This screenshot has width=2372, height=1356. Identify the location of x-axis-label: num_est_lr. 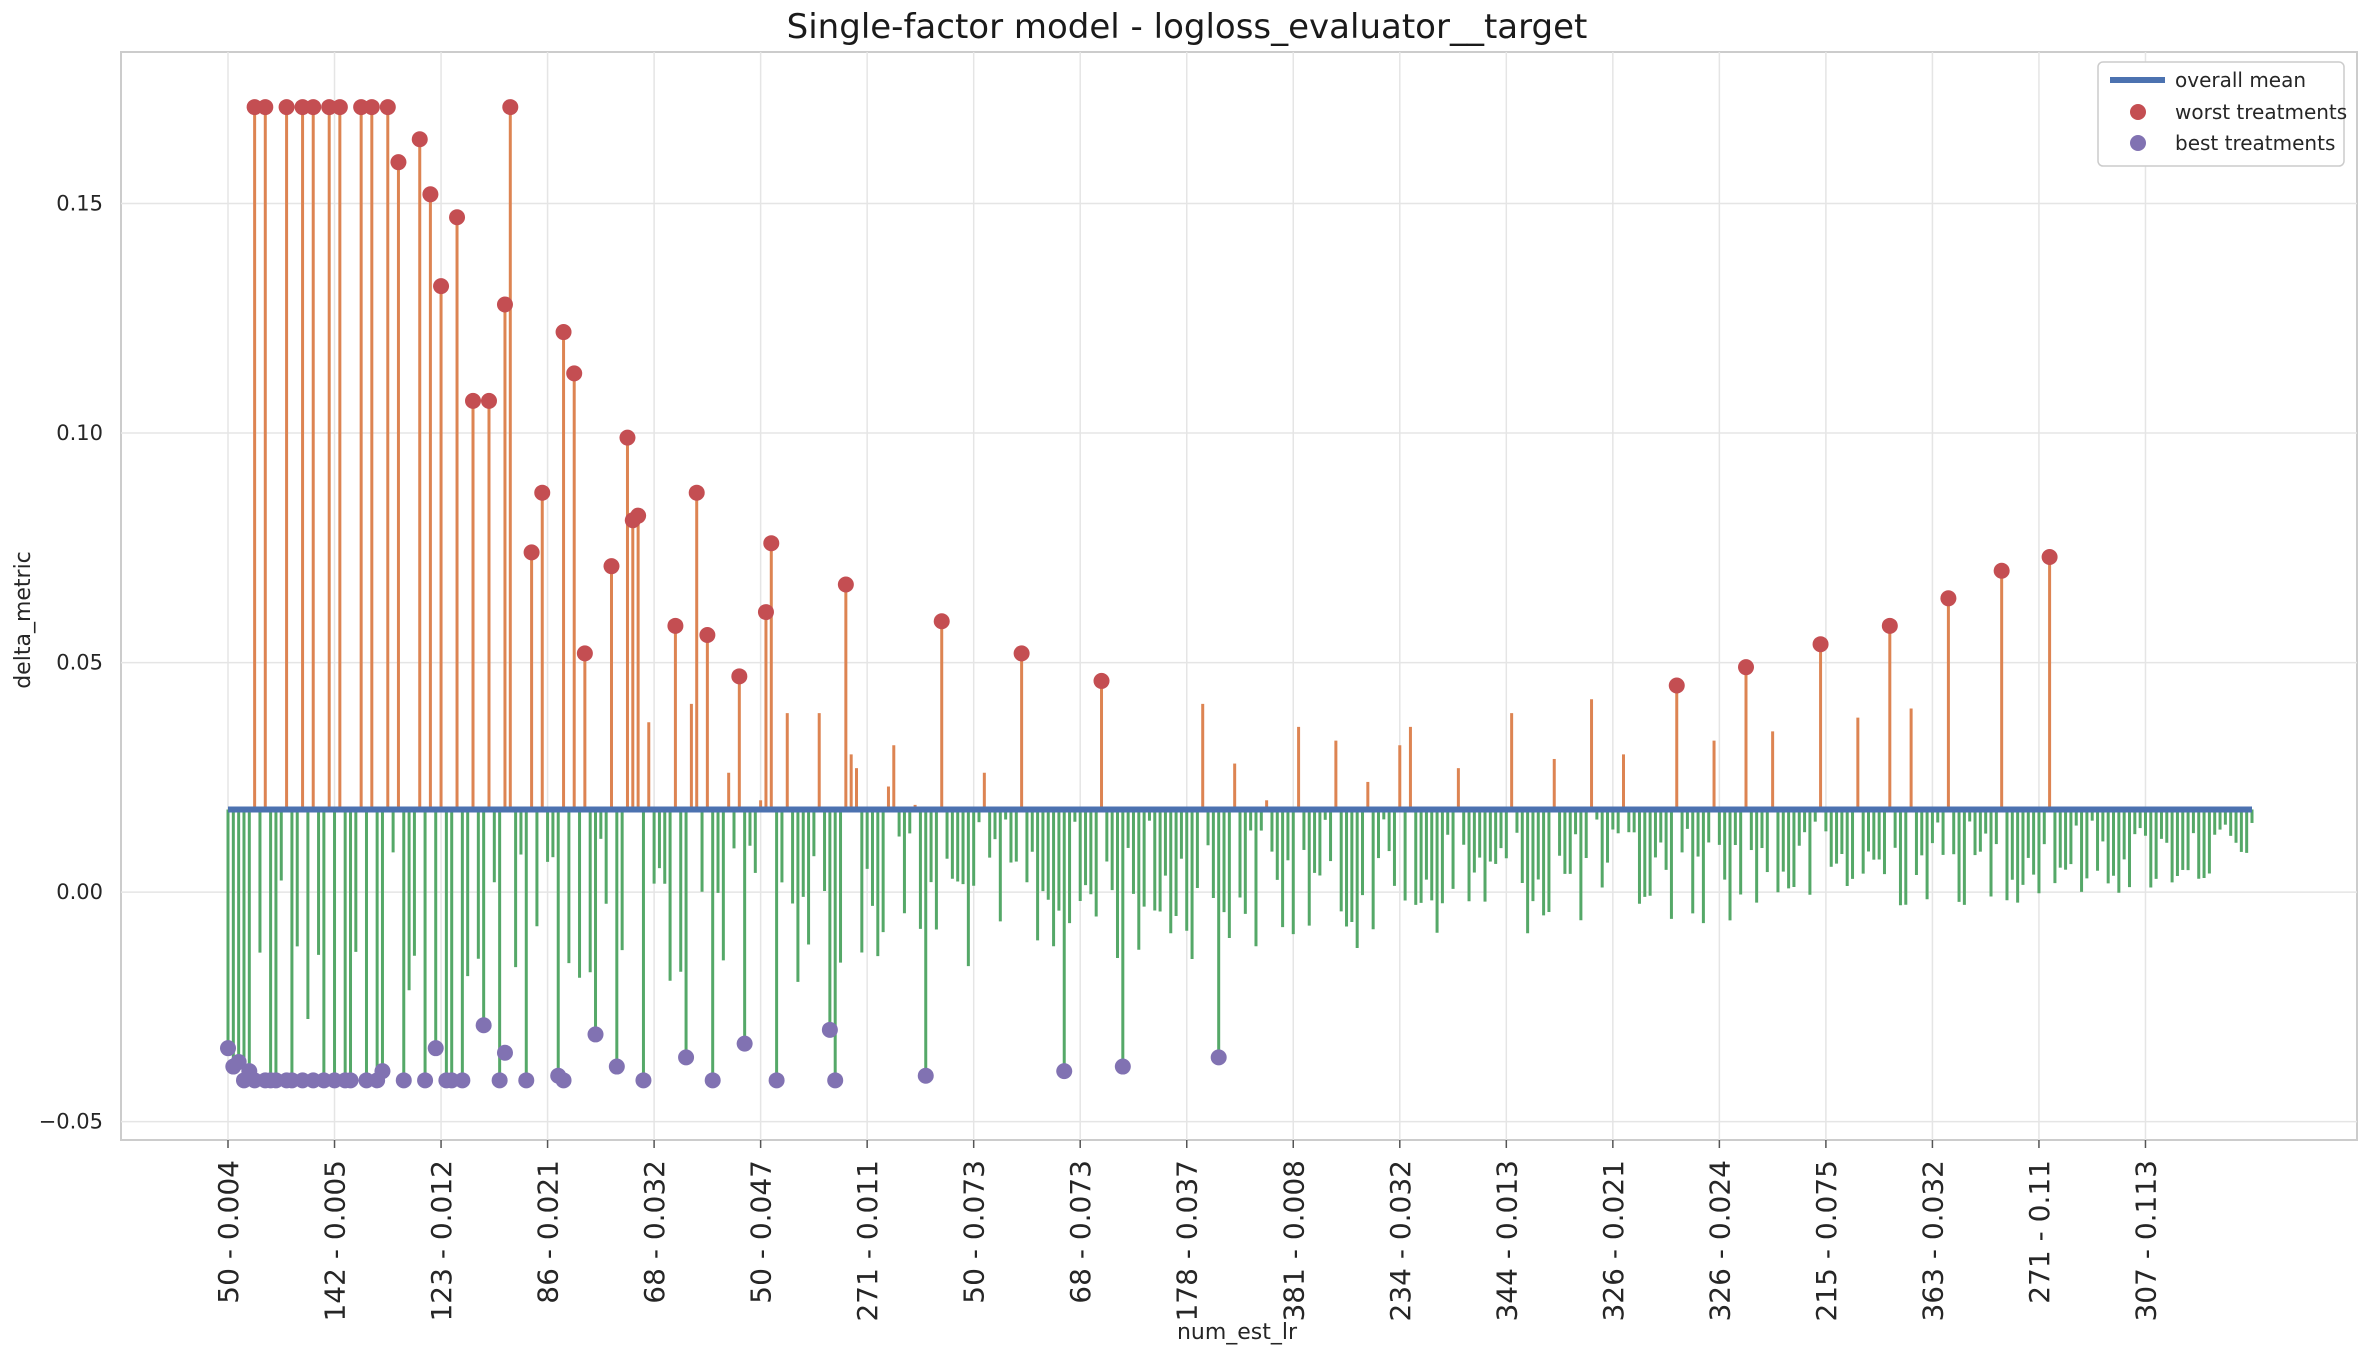
(1237, 1332).